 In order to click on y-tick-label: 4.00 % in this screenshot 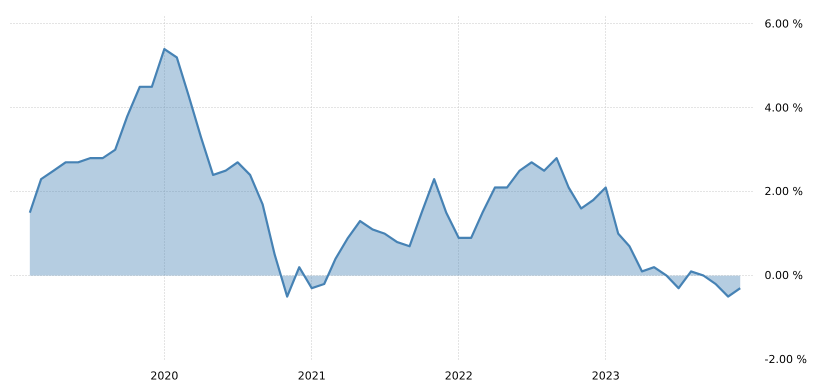, I will do `click(783, 107)`.